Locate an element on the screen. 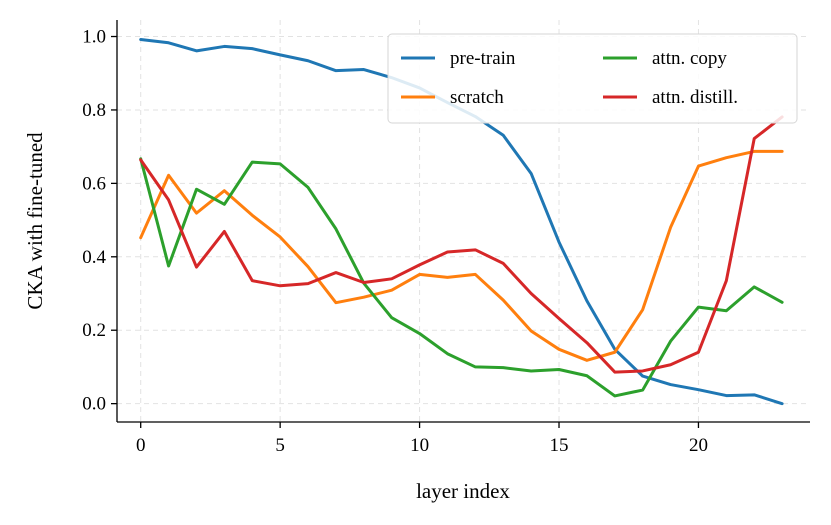 Image resolution: width=831 pixels, height=525 pixels. y-tick-label: 1.0 is located at coordinates (94, 37).